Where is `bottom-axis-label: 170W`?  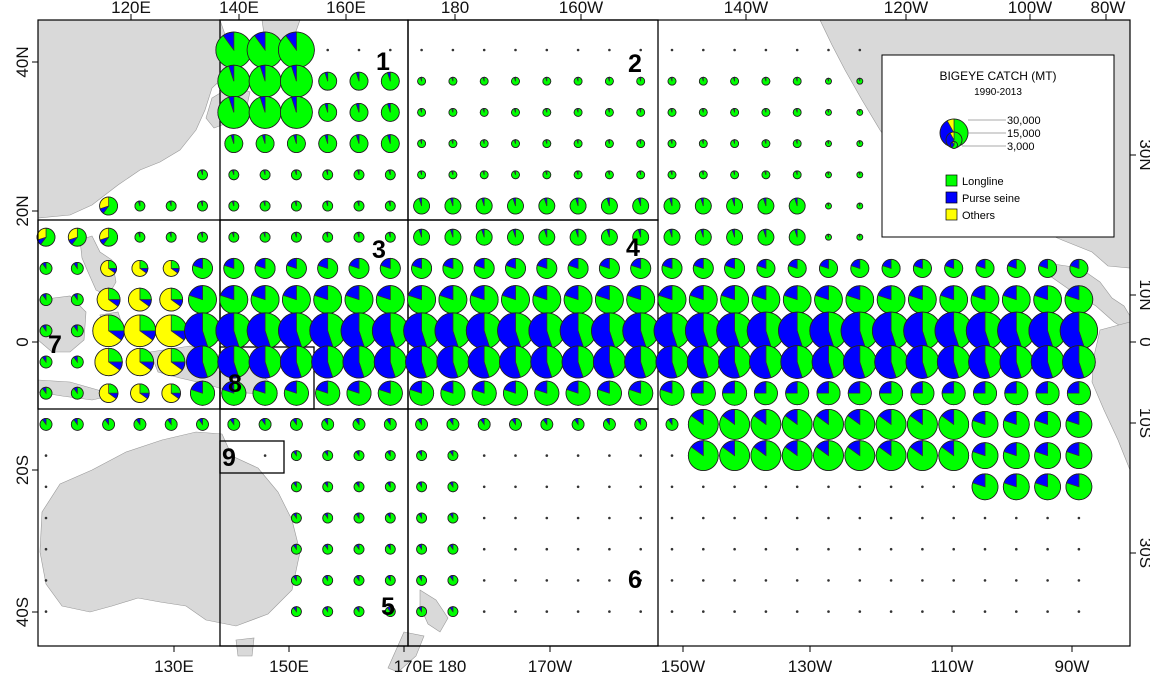 bottom-axis-label: 170W is located at coordinates (550, 666).